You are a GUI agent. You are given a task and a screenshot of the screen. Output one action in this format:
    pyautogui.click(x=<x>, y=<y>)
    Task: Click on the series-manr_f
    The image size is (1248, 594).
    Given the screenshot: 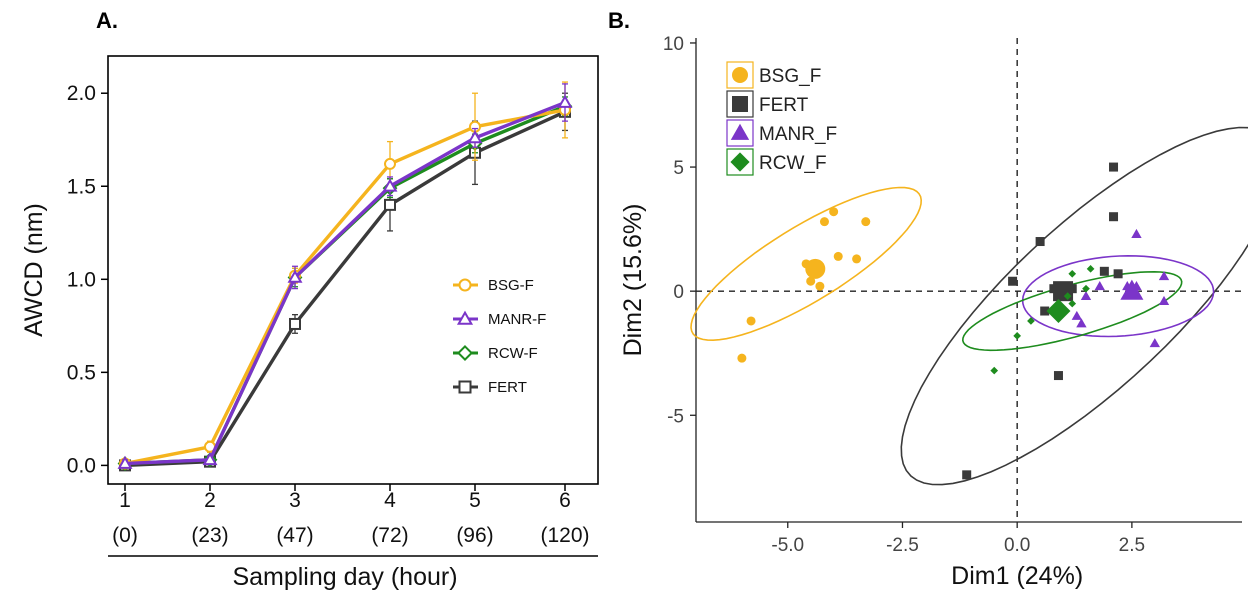 What is the action you would take?
    pyautogui.click(x=1120, y=288)
    